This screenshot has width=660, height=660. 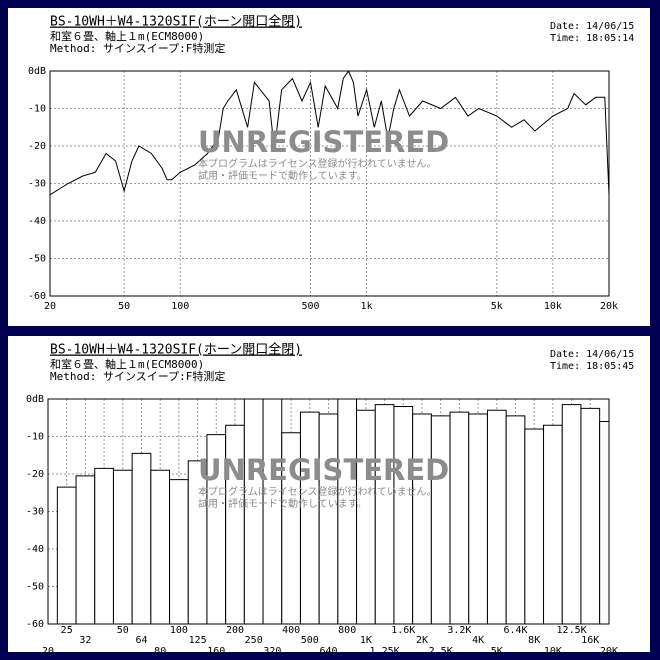 What do you see at coordinates (385, 651) in the screenshot?
I see `x-tick-label: 1.25K` at bounding box center [385, 651].